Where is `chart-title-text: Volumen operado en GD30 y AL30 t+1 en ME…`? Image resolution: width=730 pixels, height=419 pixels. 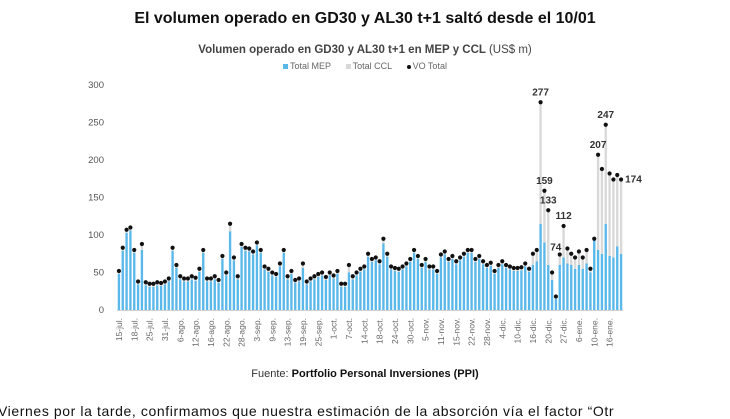
chart-title-text: Volumen operado en GD30 y AL30 t+1 en ME… is located at coordinates (342, 50).